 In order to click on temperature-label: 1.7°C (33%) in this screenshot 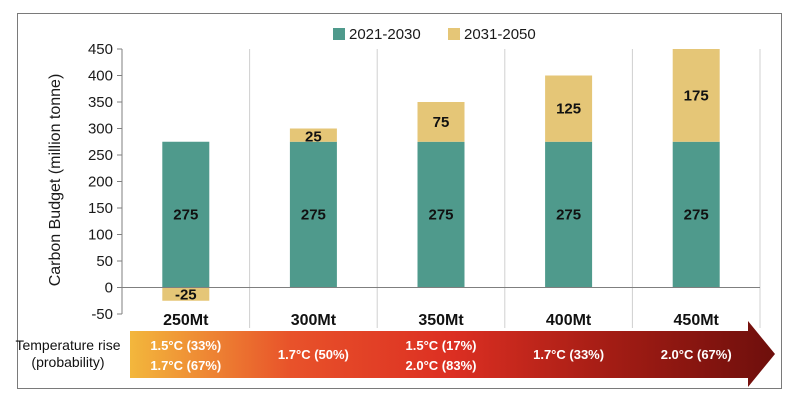, I will do `click(568, 354)`.